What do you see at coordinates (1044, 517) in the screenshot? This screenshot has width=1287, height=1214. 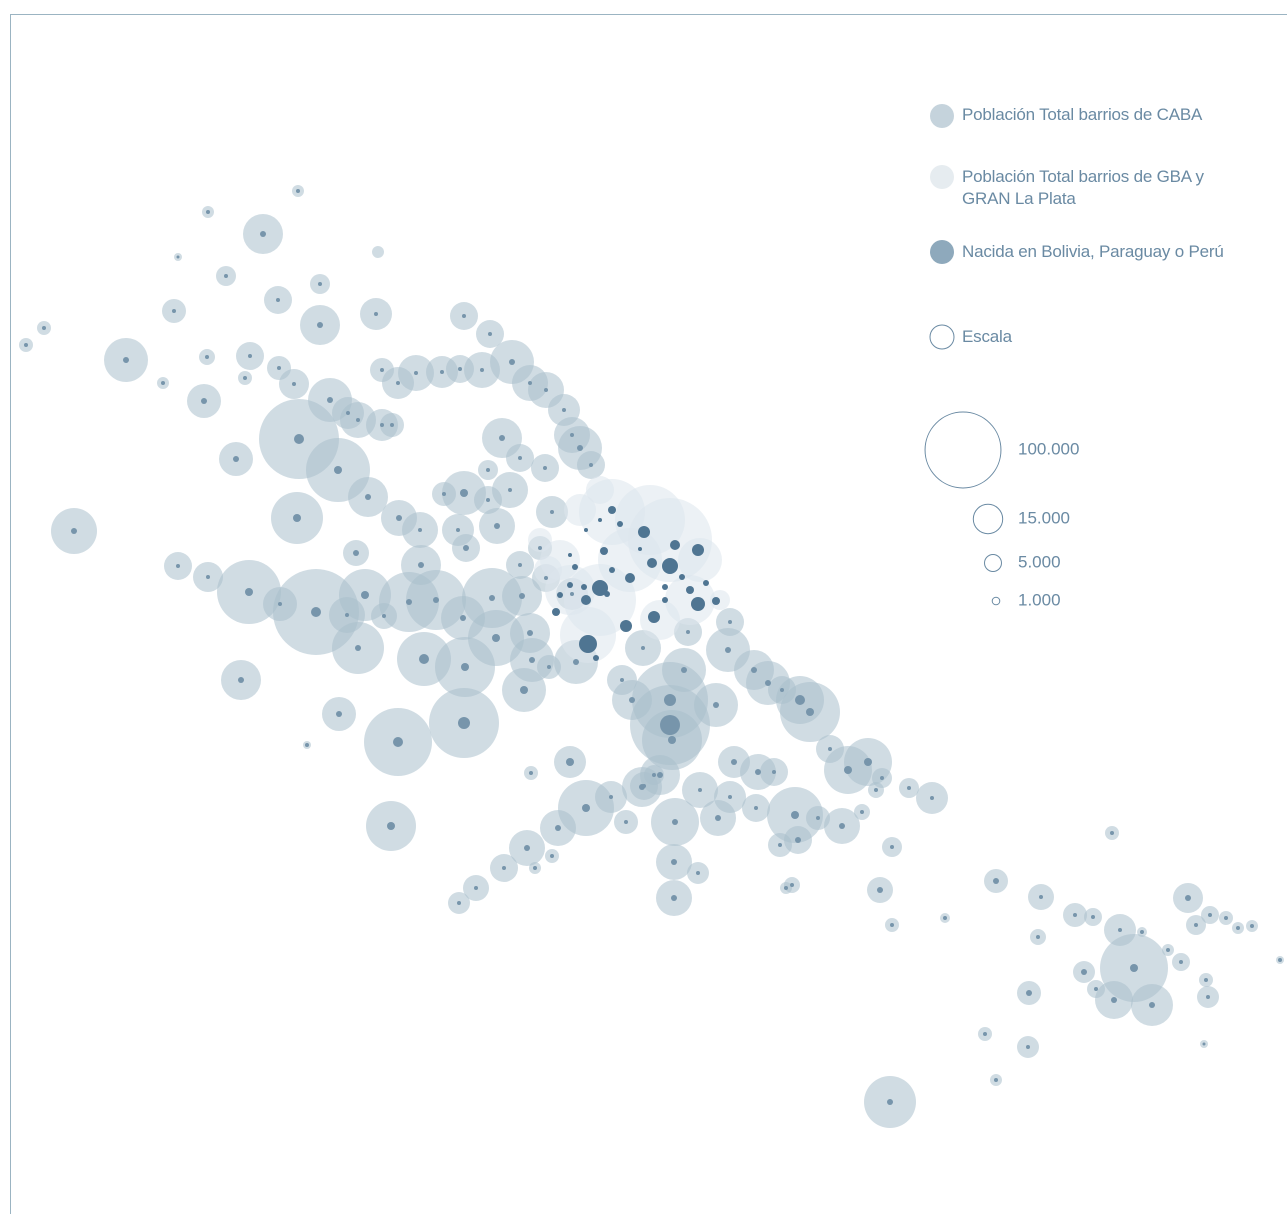 I see `scale-label: 15.000` at bounding box center [1044, 517].